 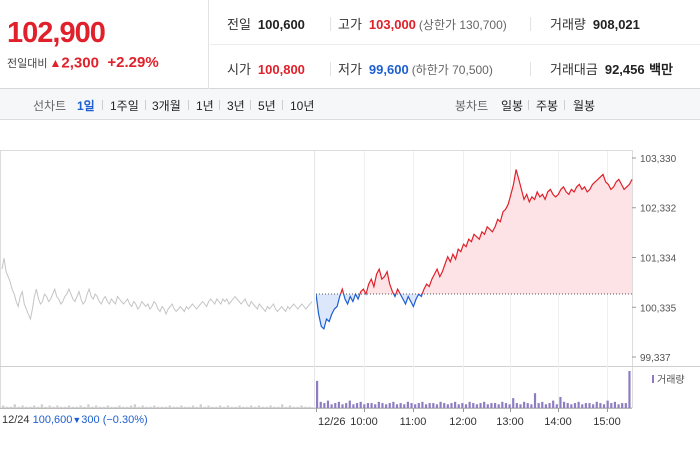 I want to click on volume-series: 거래량, so click(x=343, y=389).